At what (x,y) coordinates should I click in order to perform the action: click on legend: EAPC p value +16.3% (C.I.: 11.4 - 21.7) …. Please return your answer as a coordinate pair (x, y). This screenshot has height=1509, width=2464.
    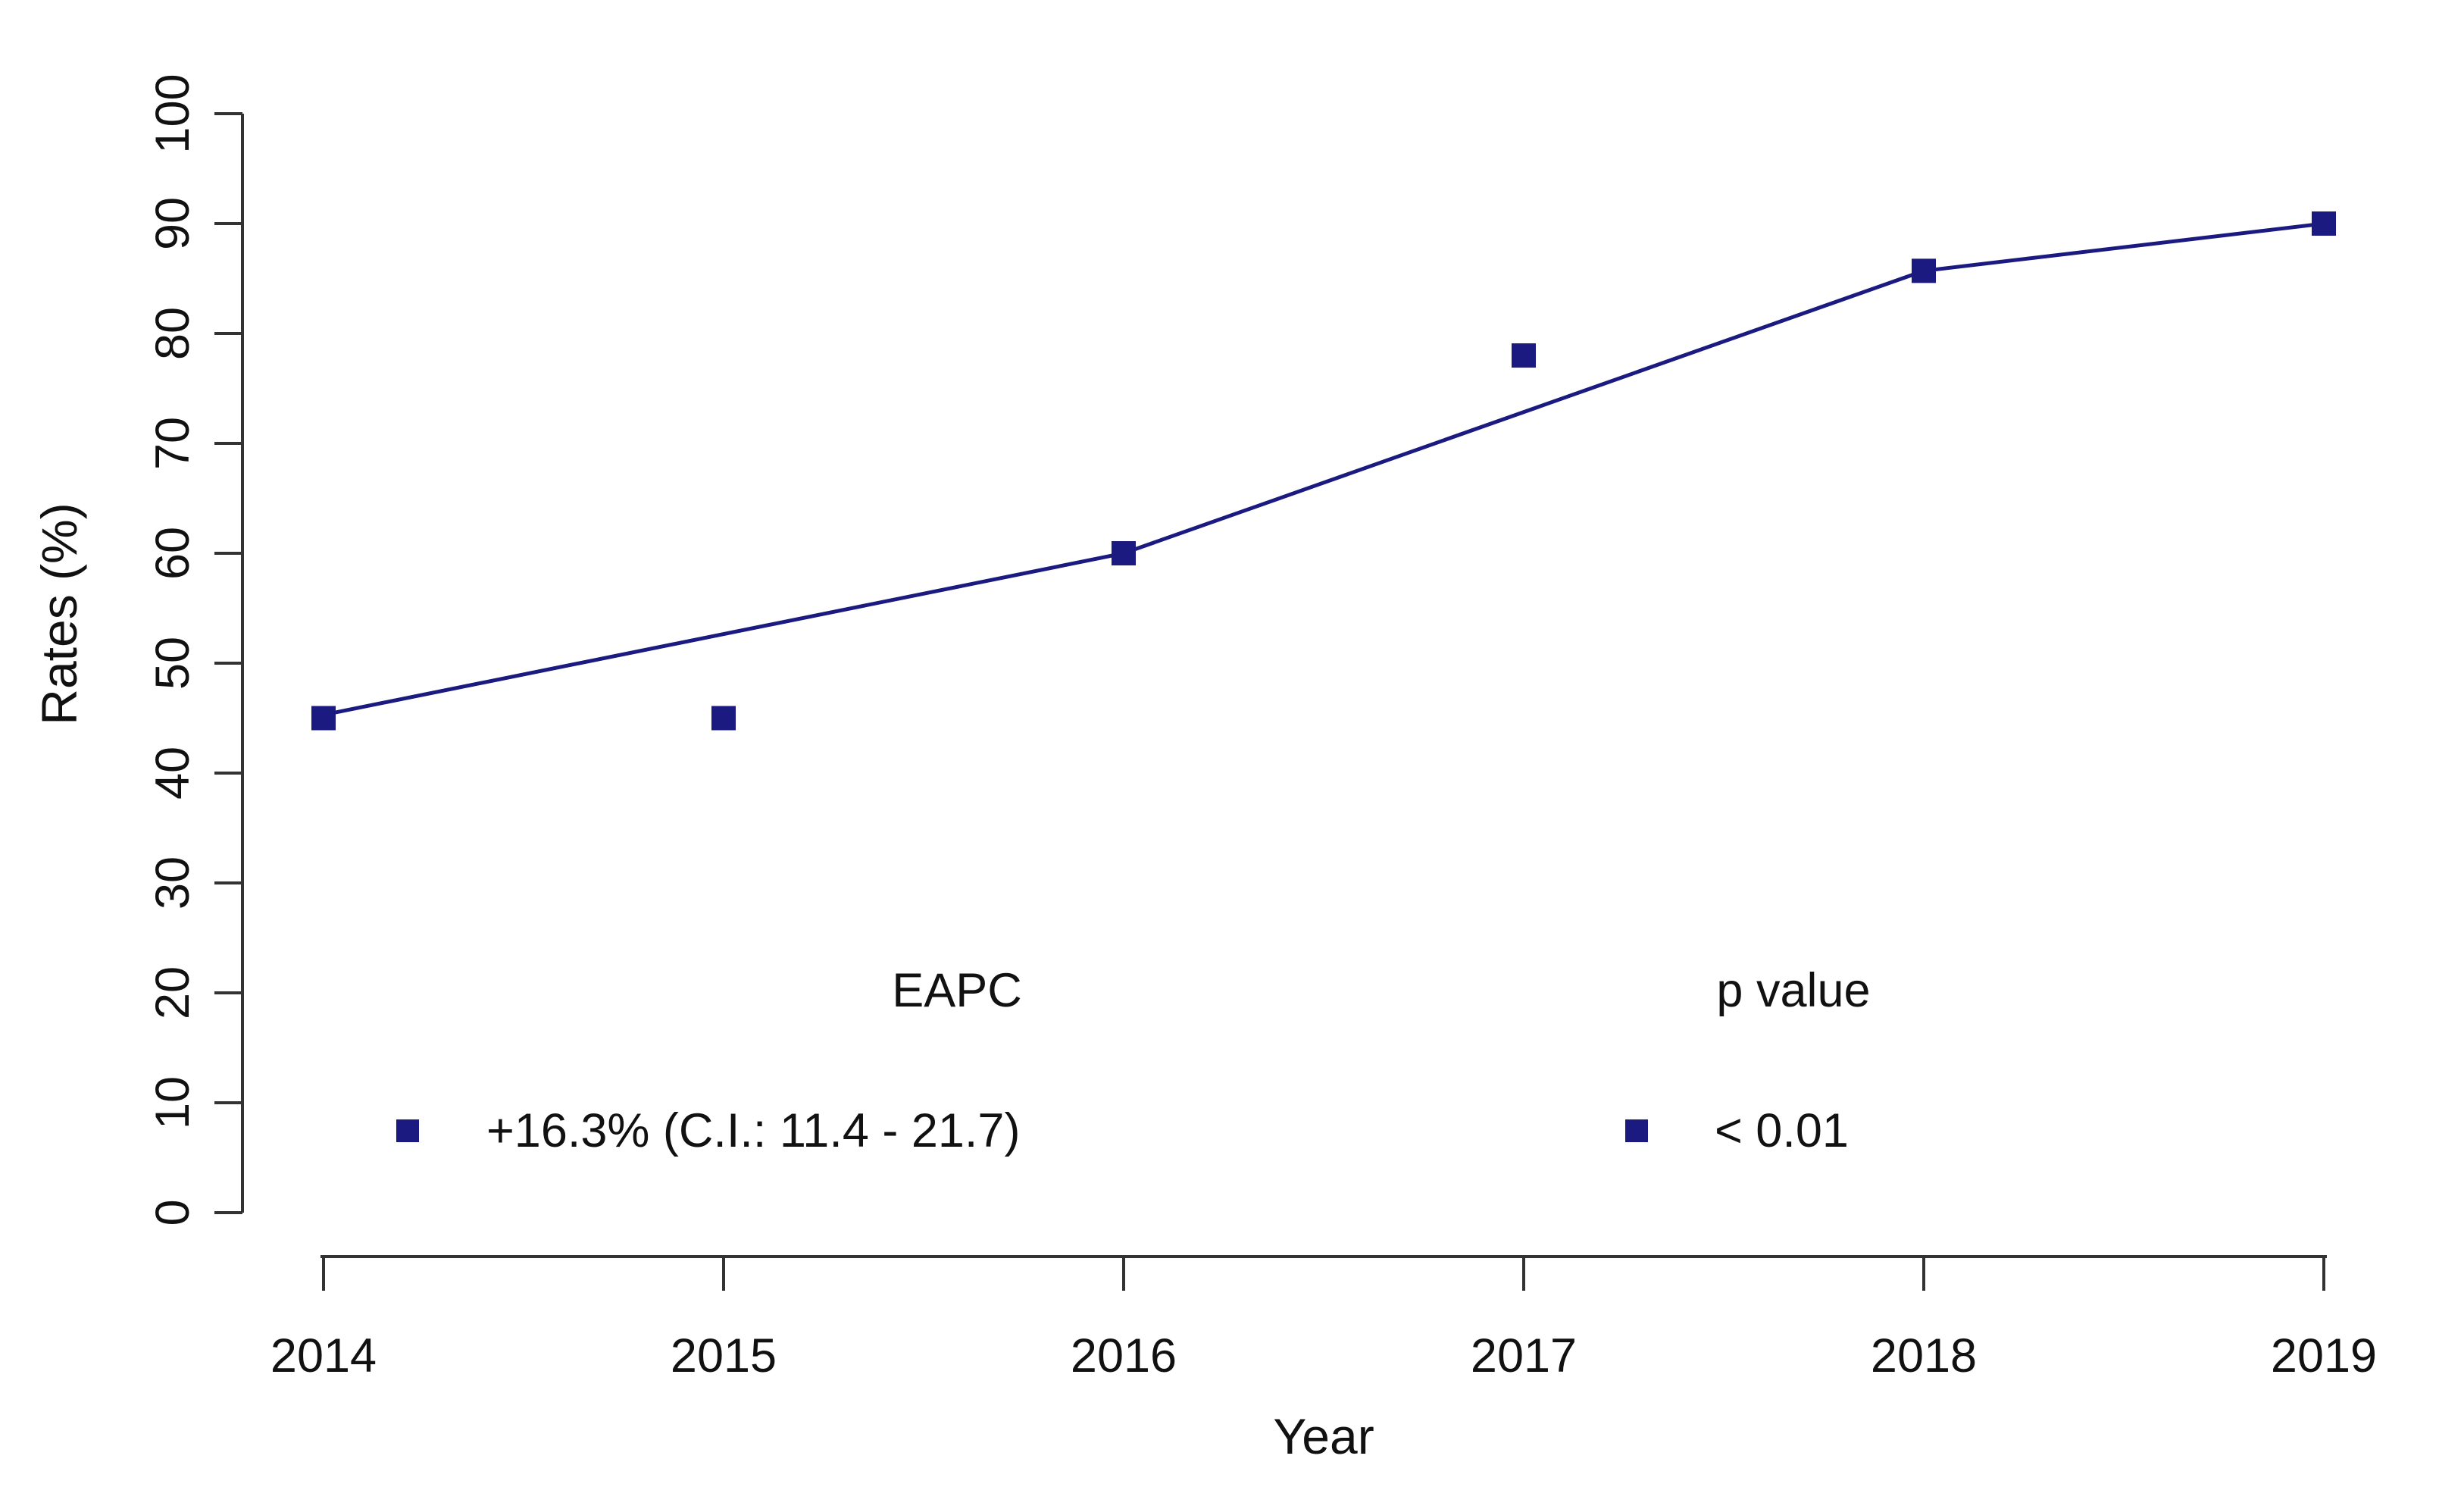
    Looking at the image, I should click on (1133, 1060).